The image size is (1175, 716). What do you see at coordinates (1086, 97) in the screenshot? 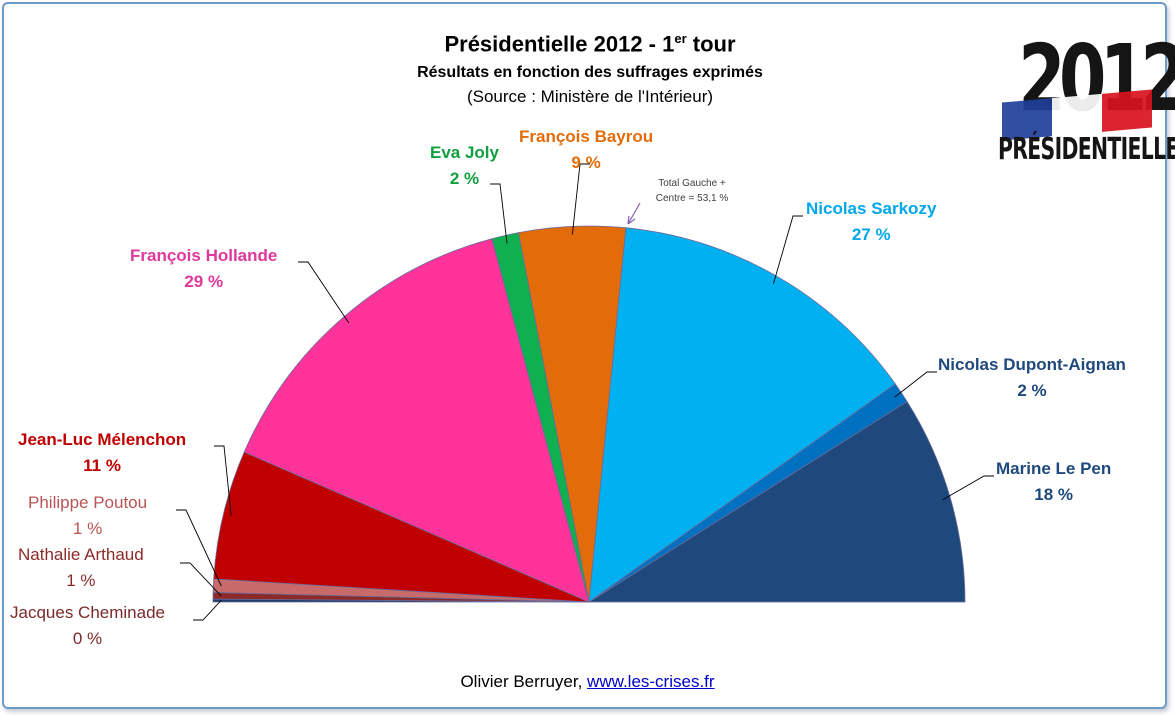
I see `presidentielle-2012-logo: 2012 PRÉSIDENTIELLE` at bounding box center [1086, 97].